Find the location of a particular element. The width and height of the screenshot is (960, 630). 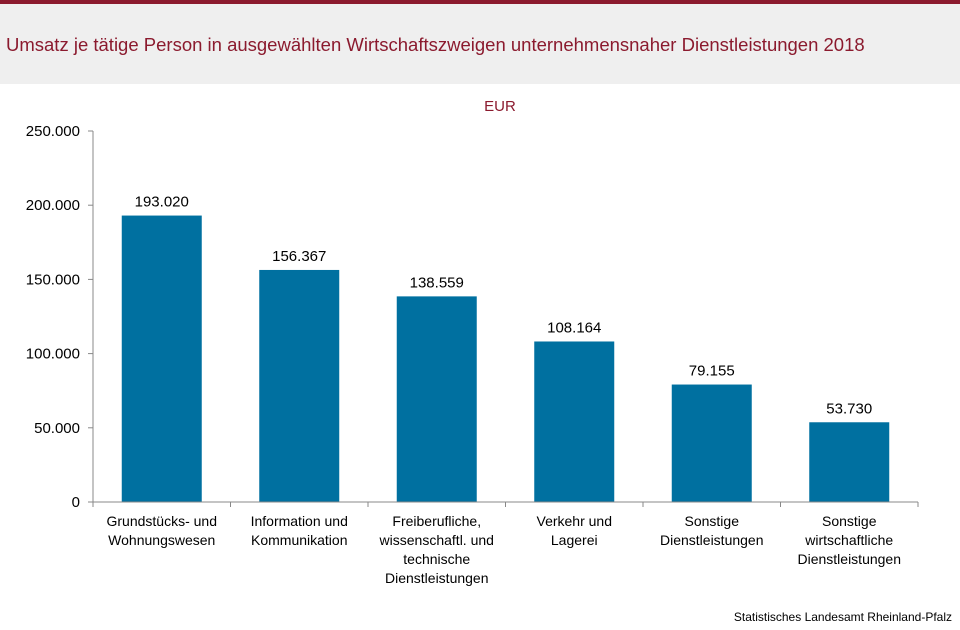

value-label: 156.367 is located at coordinates (299, 256).